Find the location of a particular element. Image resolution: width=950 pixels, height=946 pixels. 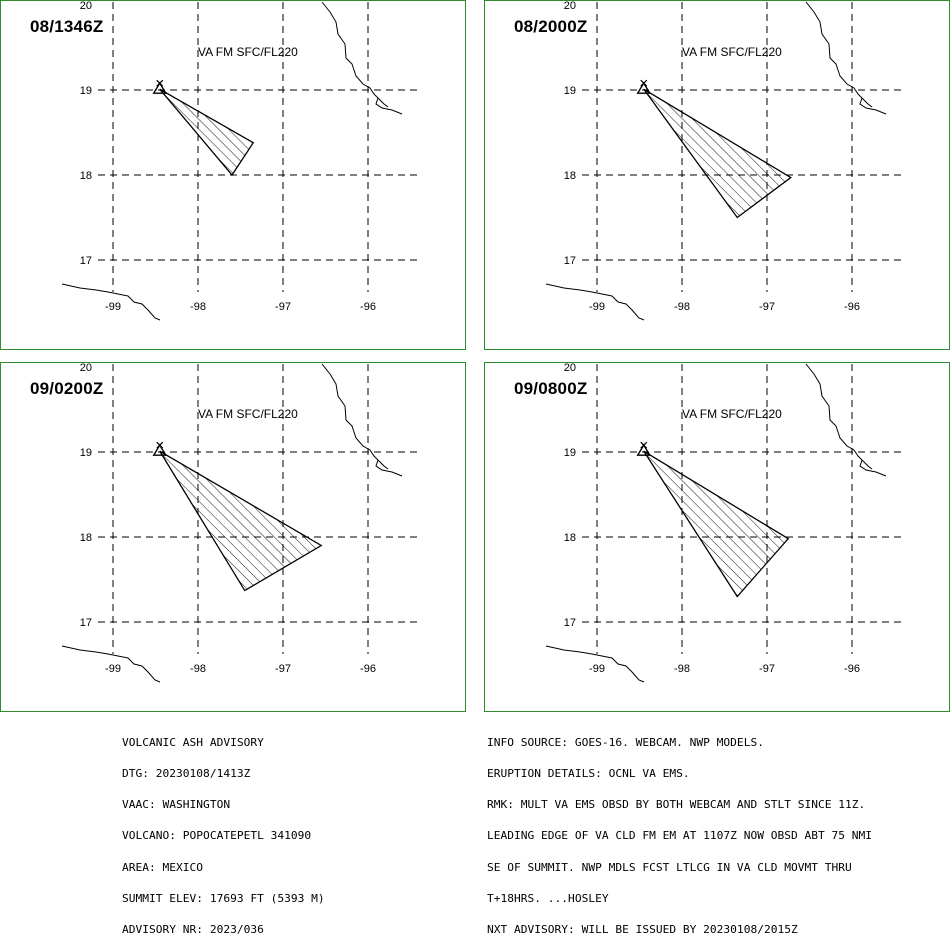

advisory-volcano: VOLCANO: POPOCATEPETL 341090 is located at coordinates (217, 836).